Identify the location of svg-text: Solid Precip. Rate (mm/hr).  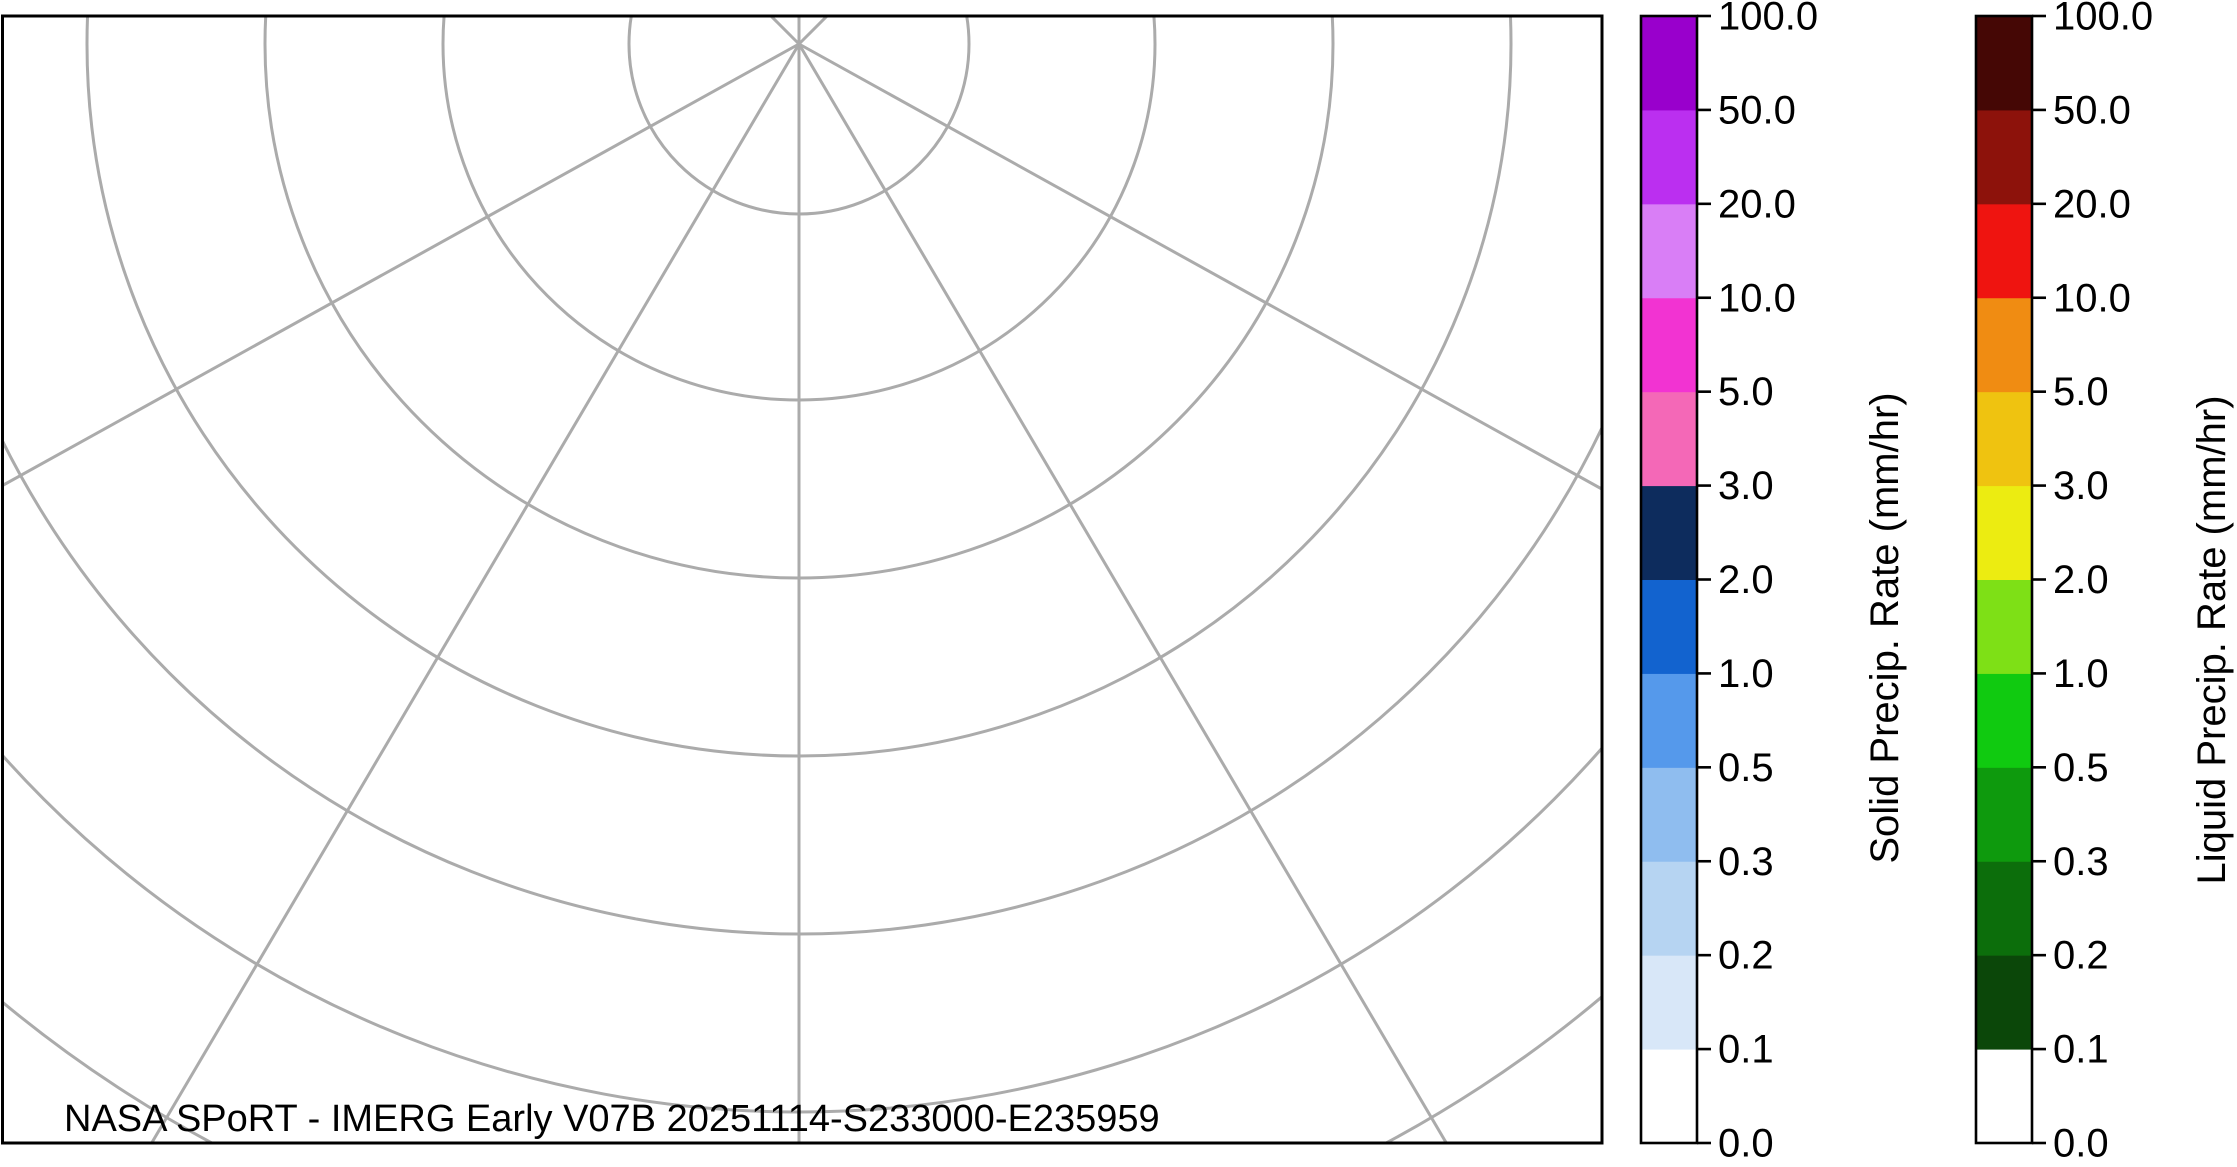
(1885, 627).